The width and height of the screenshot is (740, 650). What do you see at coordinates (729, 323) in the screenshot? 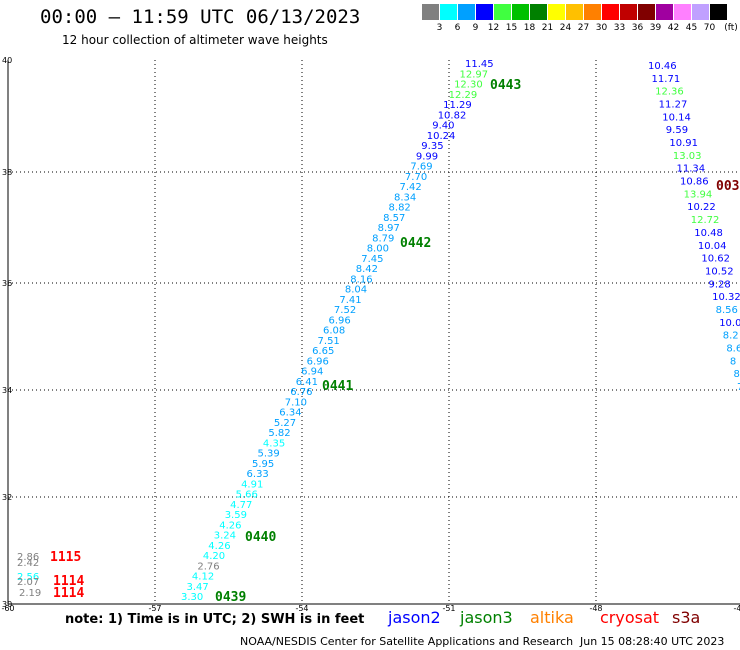
I see `swh-value: 10.04` at bounding box center [729, 323].